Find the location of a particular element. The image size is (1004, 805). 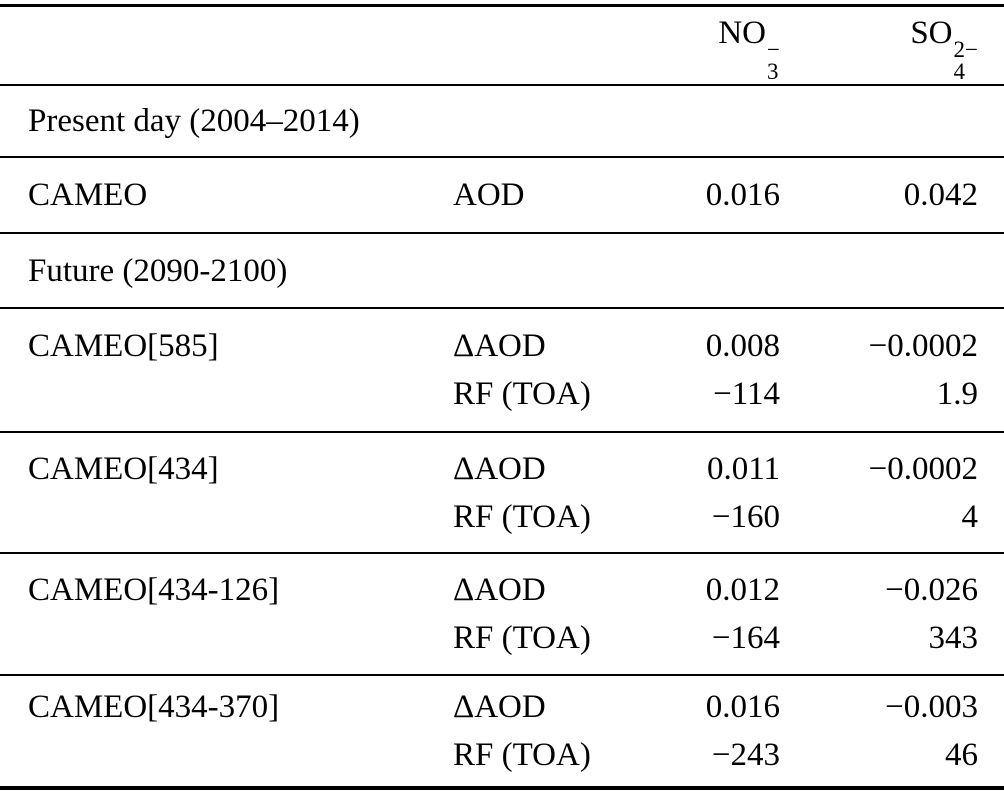

table-header-row: NO −3 SO 2− 4 is located at coordinates (502, 45).